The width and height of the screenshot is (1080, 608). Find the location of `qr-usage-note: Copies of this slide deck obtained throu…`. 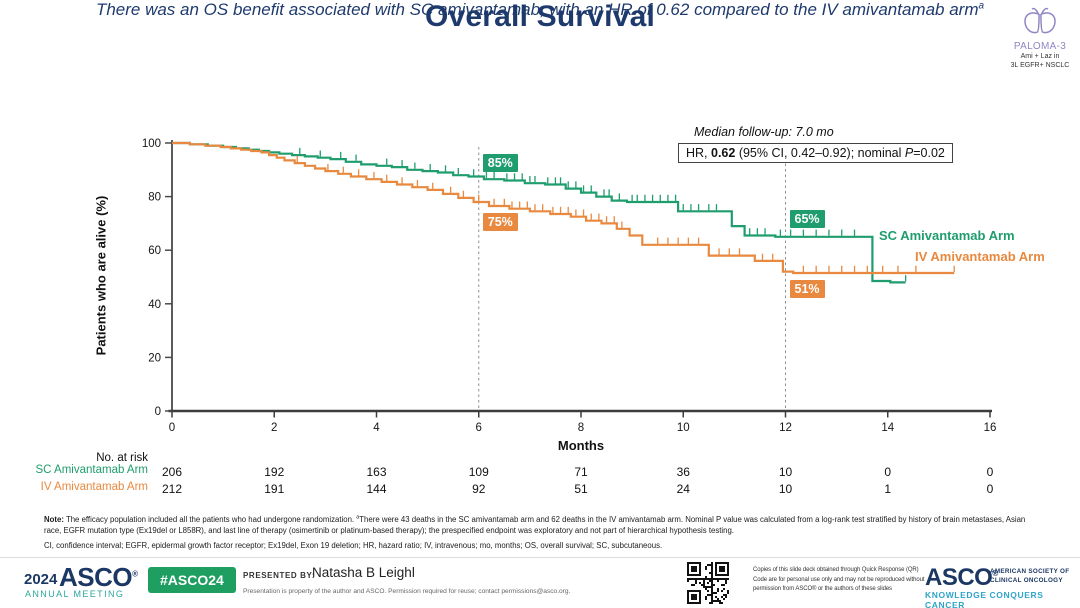

qr-usage-note: Copies of this slide deck obtained throu… is located at coordinates (838, 580).